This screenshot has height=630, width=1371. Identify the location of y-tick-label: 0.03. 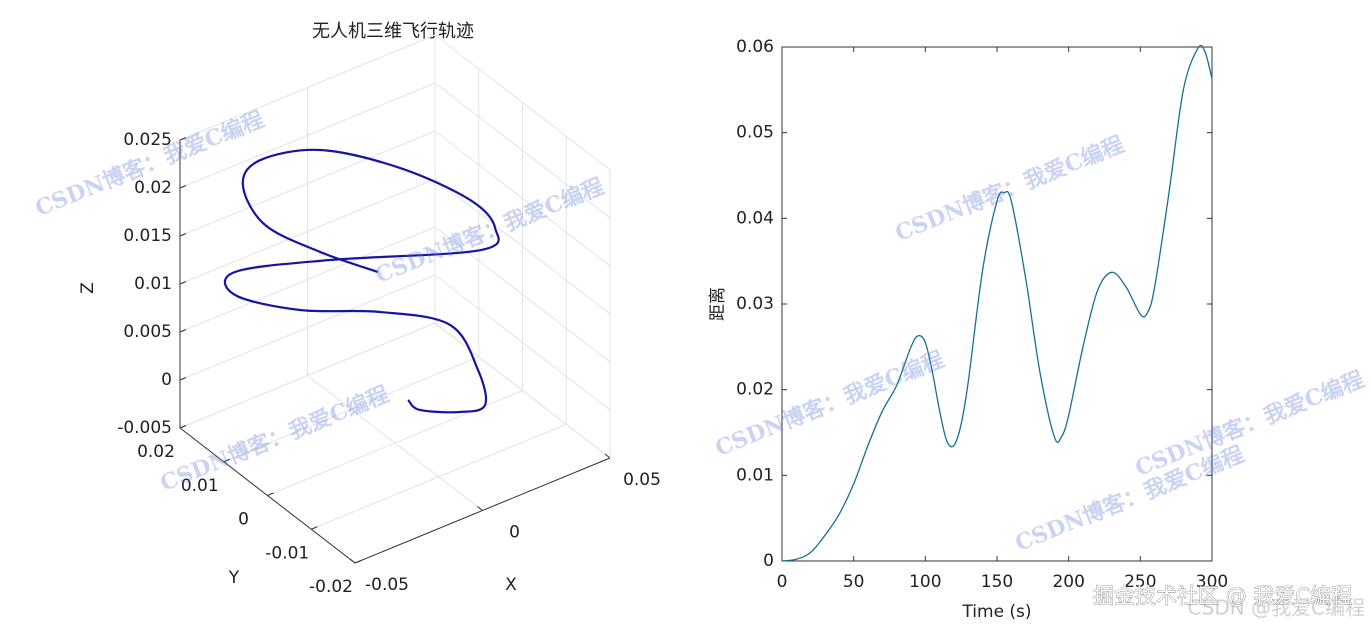
(755, 304).